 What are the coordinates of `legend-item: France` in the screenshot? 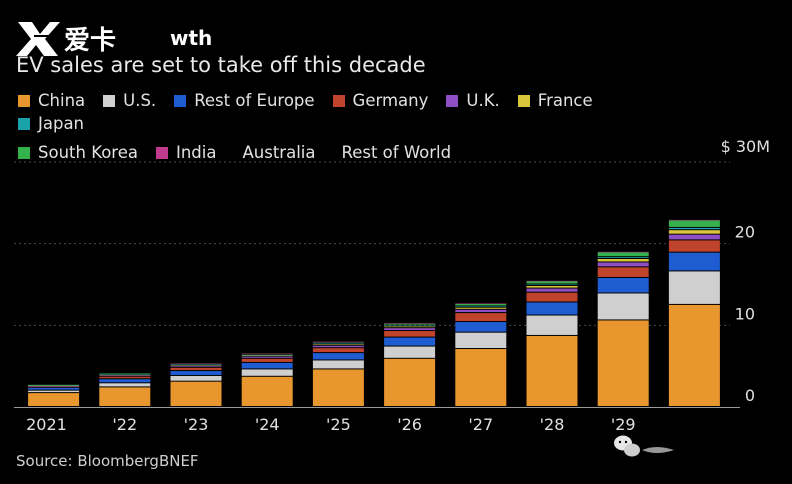 It's located at (555, 100).